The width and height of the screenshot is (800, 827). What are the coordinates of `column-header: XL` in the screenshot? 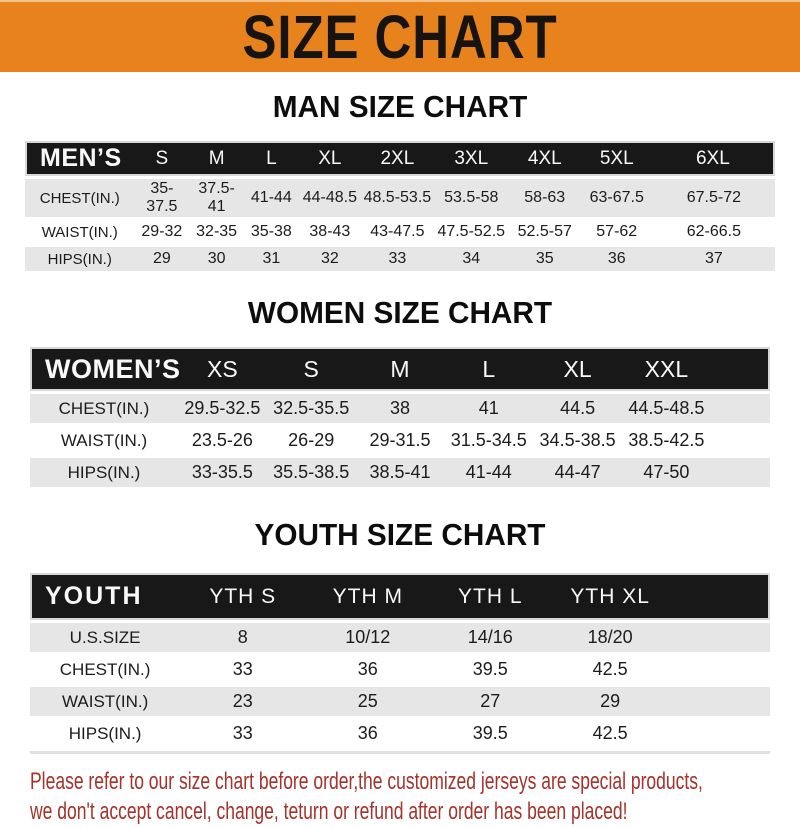 It's located at (329, 158).